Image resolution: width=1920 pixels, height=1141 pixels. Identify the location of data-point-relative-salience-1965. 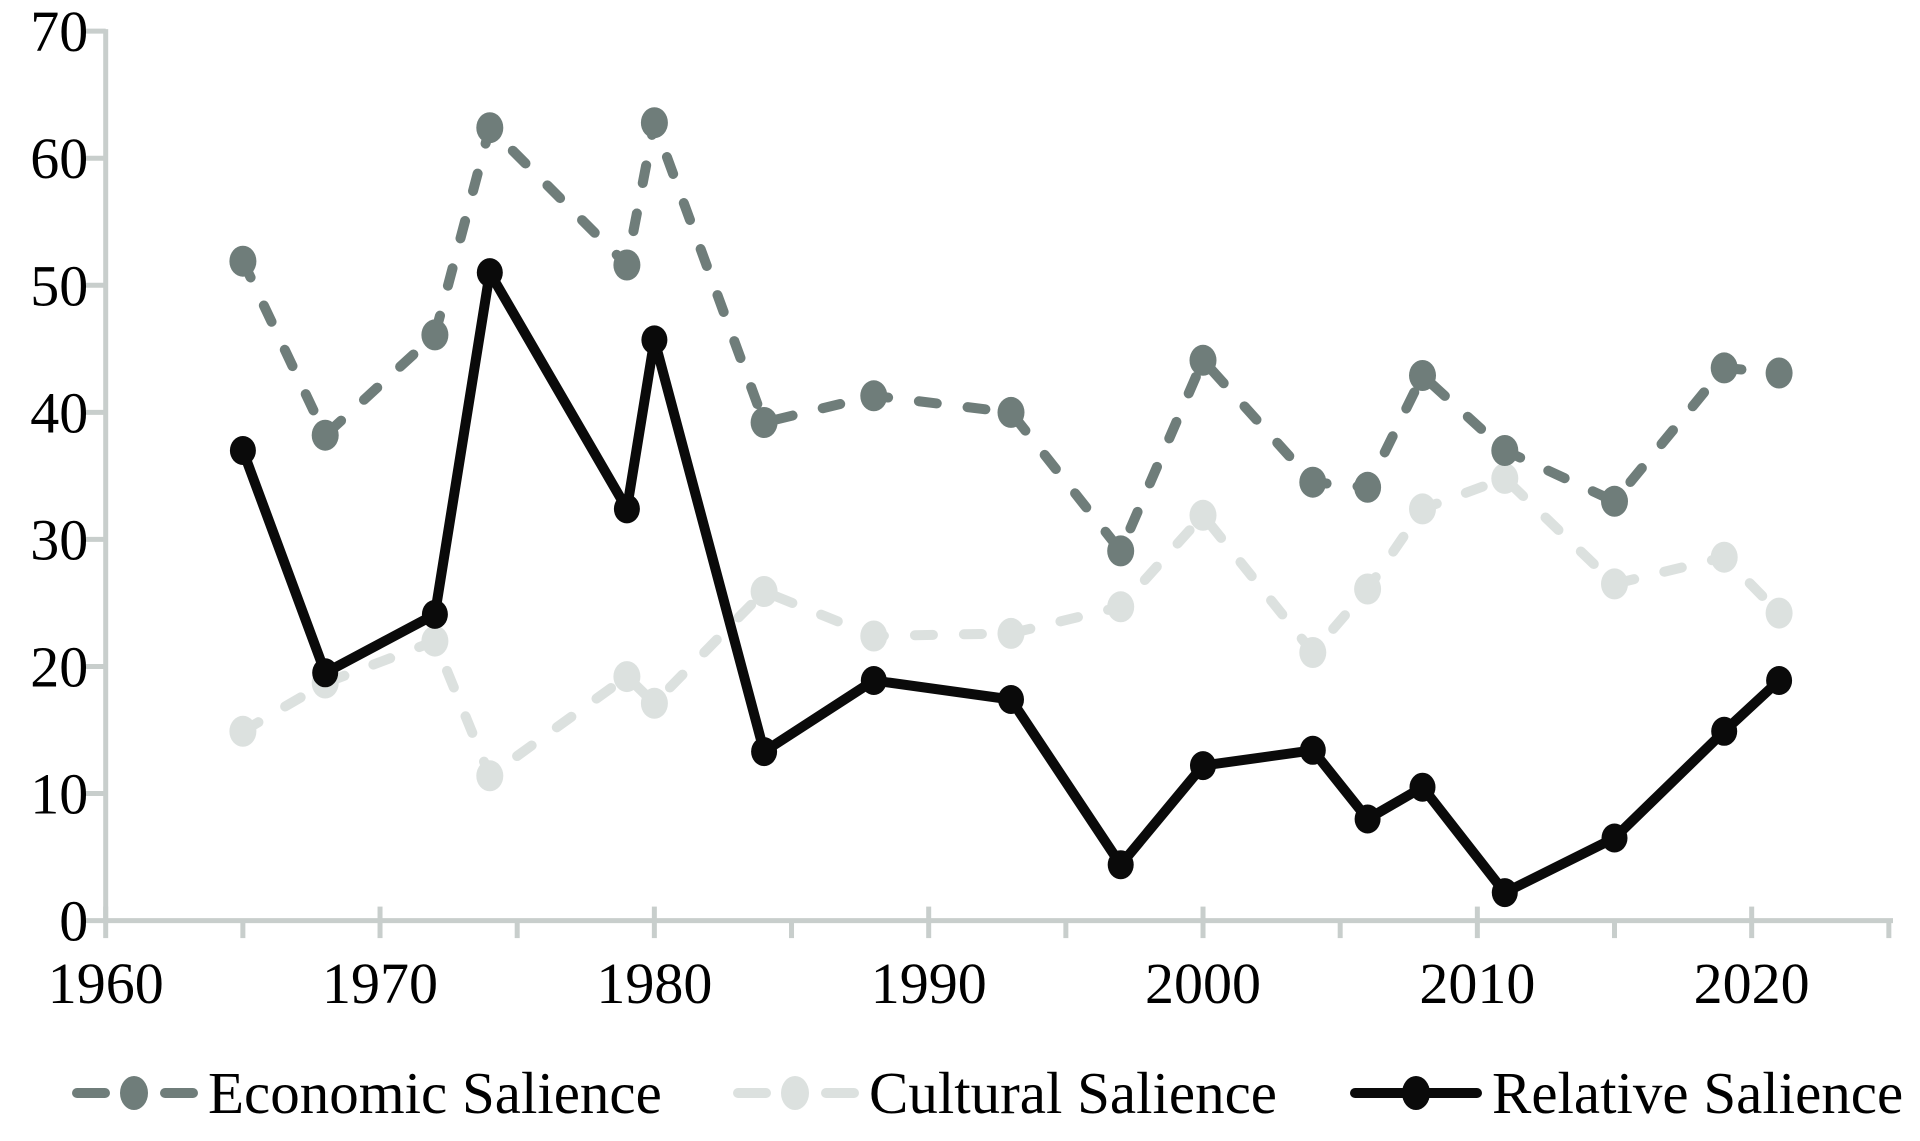
(242, 450).